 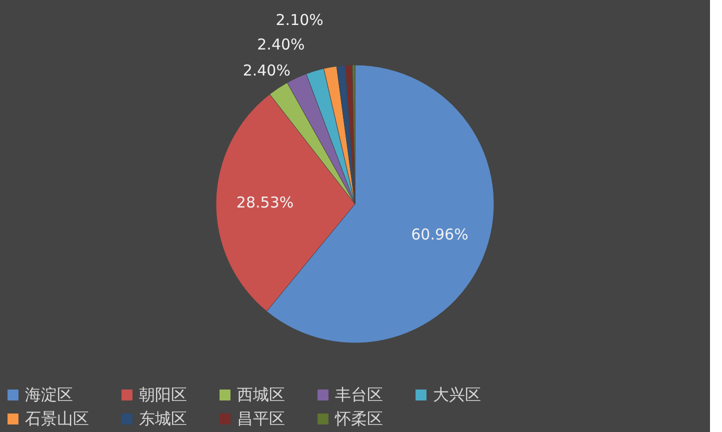 What do you see at coordinates (261, 418) in the screenshot?
I see `legend-label: 昌平区` at bounding box center [261, 418].